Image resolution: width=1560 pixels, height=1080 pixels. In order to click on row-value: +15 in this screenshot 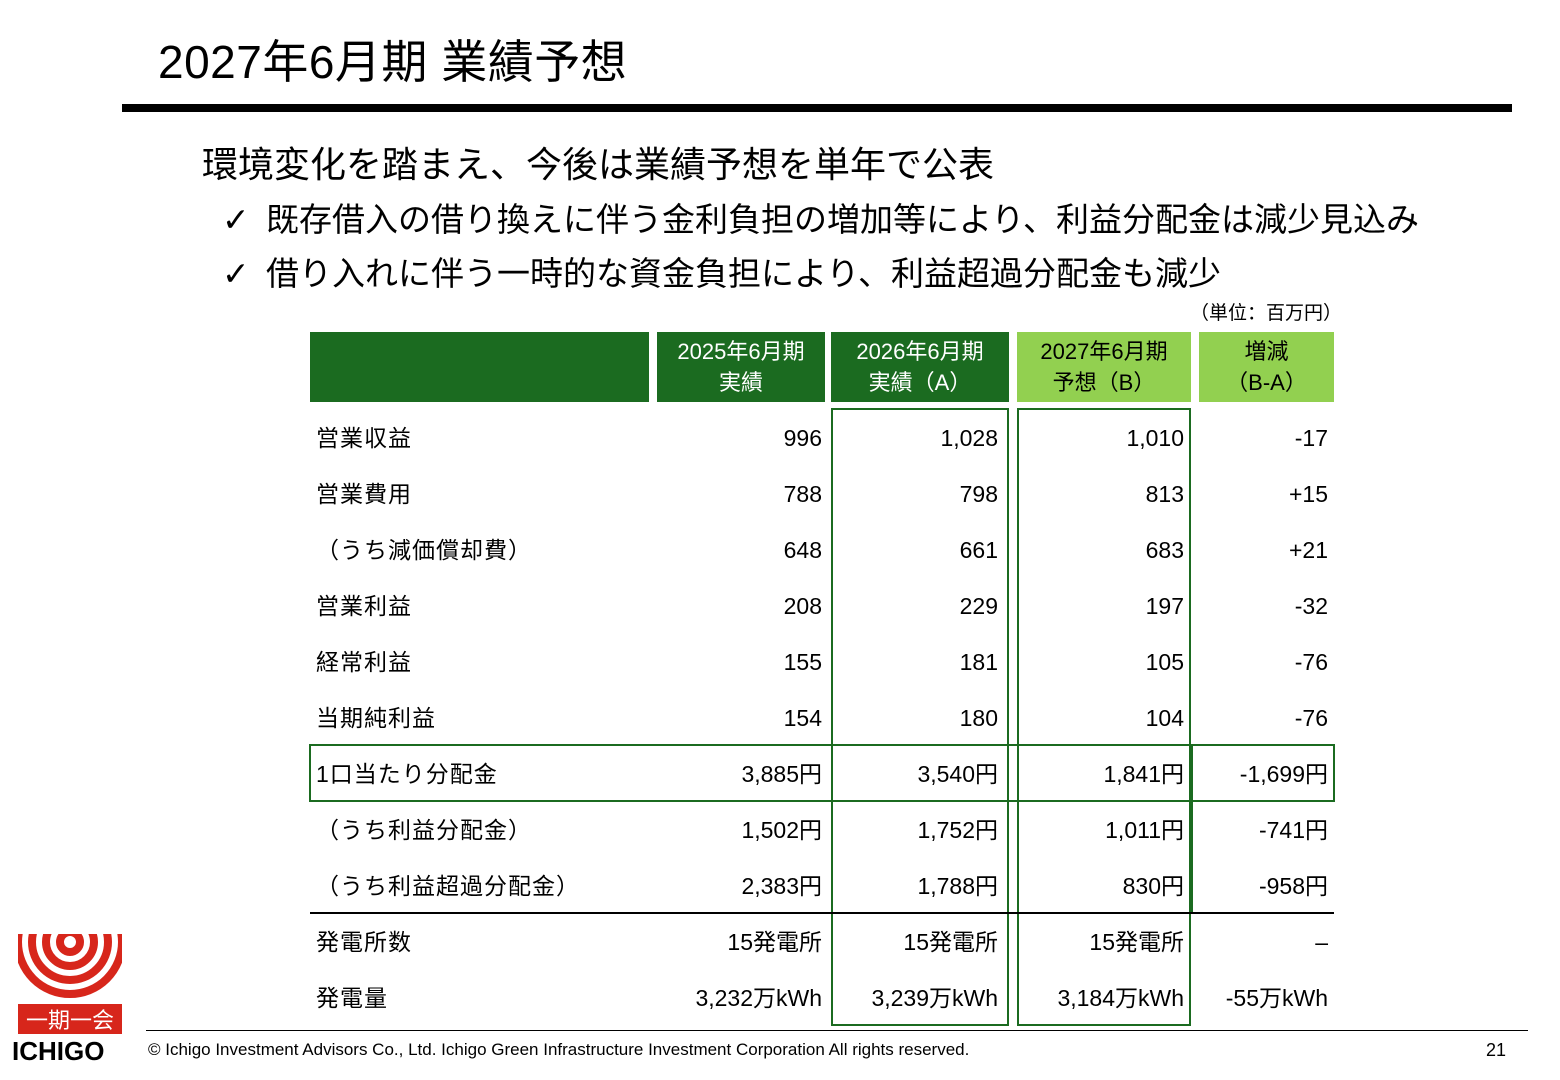, I will do `click(1308, 494)`.